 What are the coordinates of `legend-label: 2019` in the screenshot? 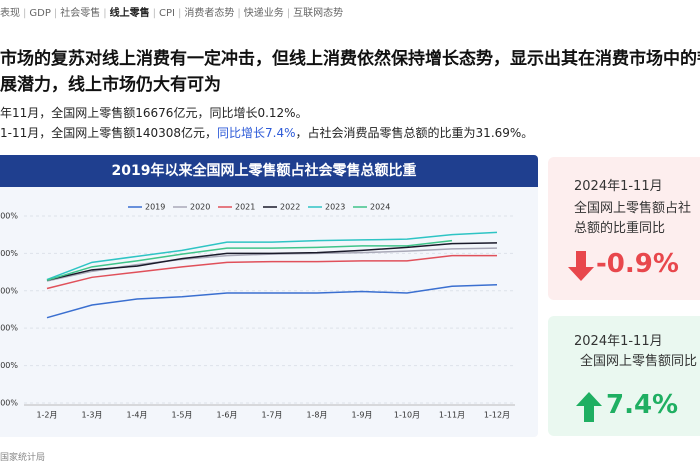 It's located at (155, 207).